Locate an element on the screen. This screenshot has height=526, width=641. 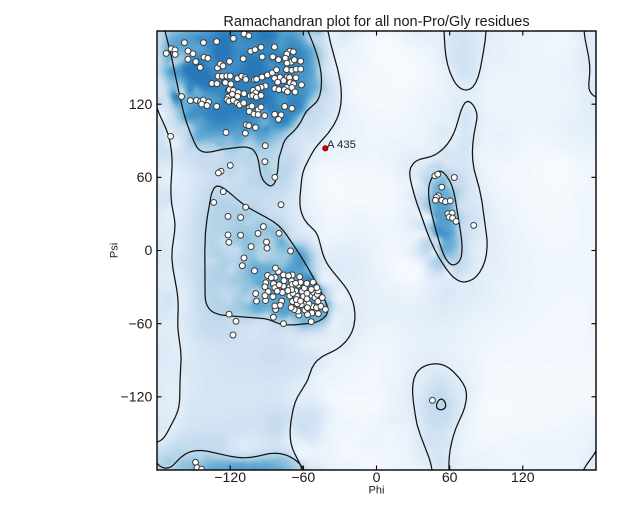
svg-text: A 435 is located at coordinates (341, 145).